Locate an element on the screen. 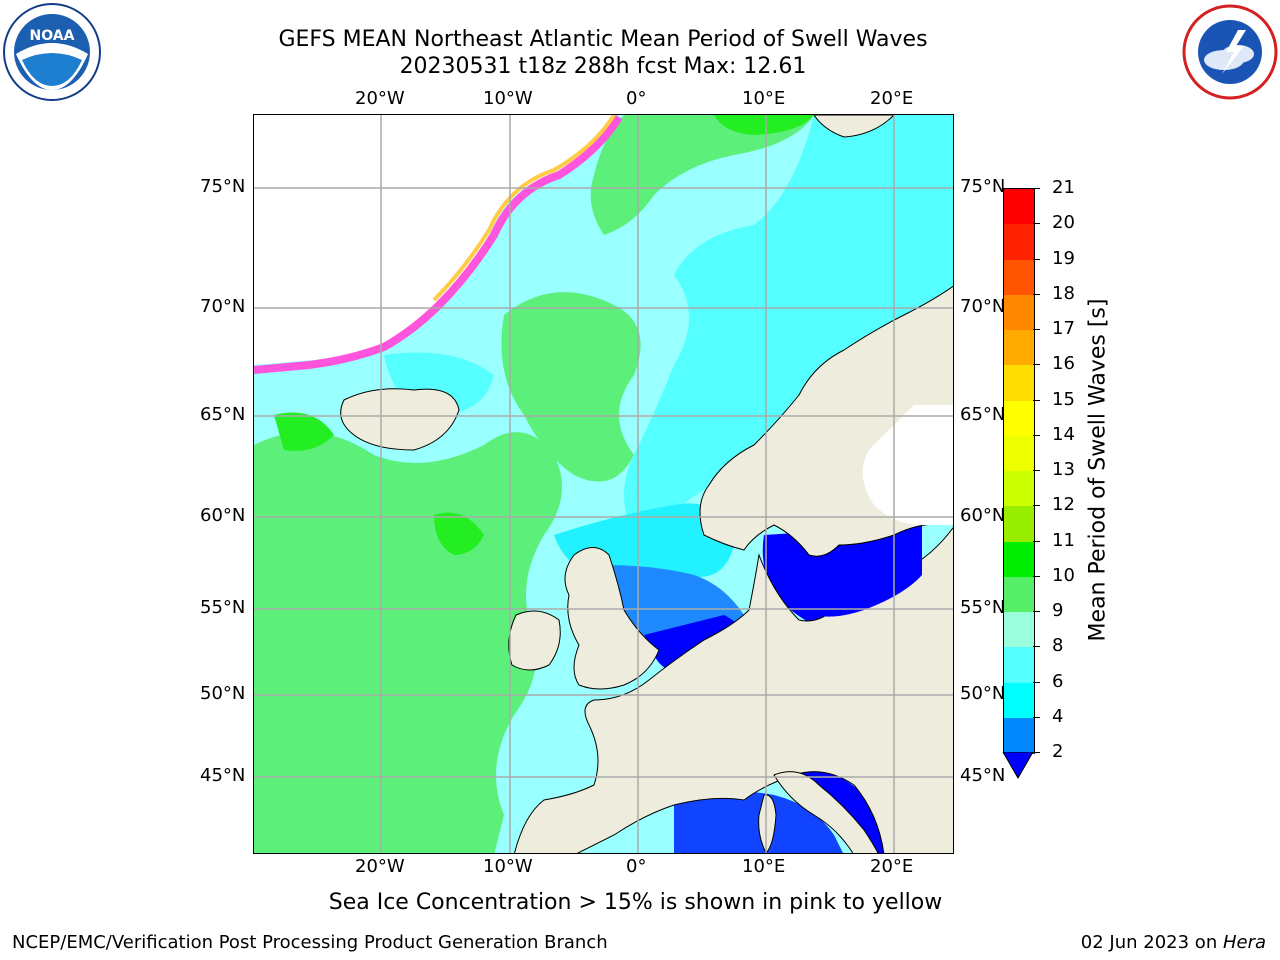  swell-zone-darkblue-channel is located at coordinates (694, 643).